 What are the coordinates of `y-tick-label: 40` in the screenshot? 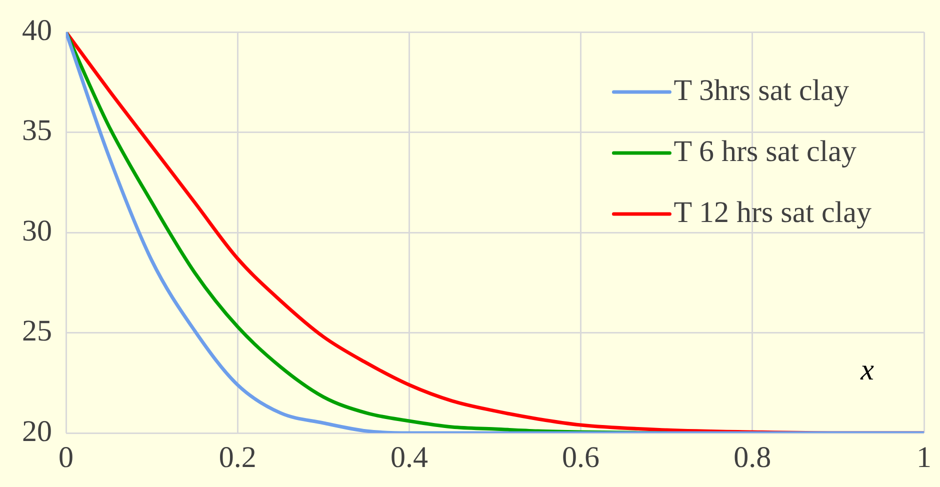 It's located at (37, 30).